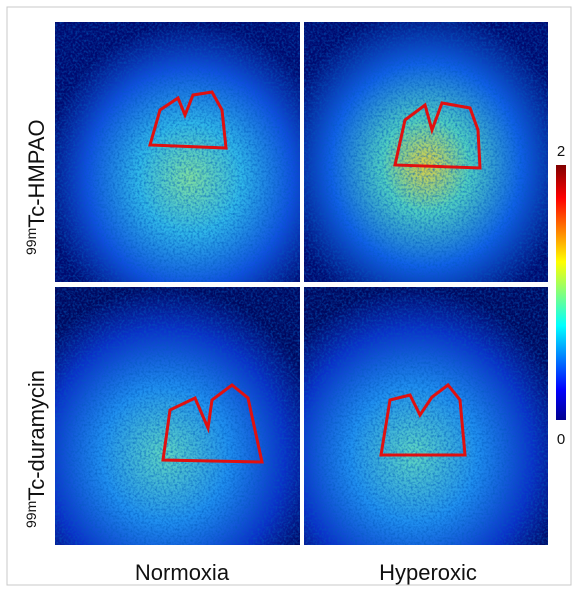 The width and height of the screenshot is (575, 593). What do you see at coordinates (561, 292) in the screenshot?
I see `colorbar` at bounding box center [561, 292].